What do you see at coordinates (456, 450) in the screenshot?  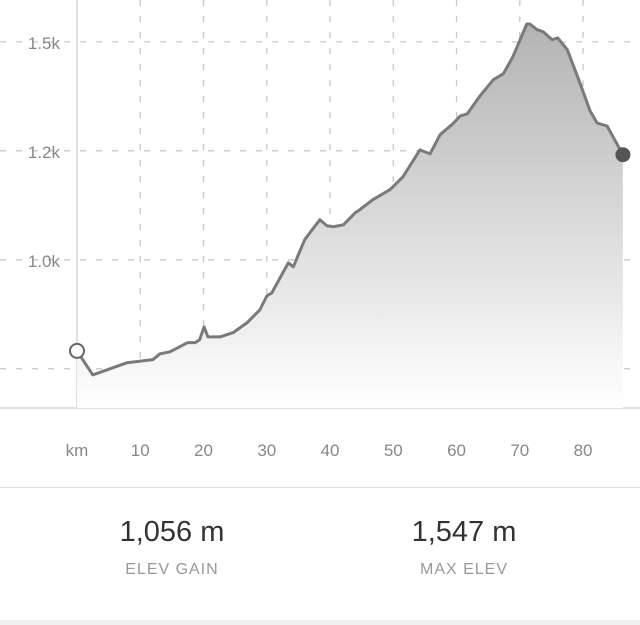 I see `x-tick-label: 60` at bounding box center [456, 450].